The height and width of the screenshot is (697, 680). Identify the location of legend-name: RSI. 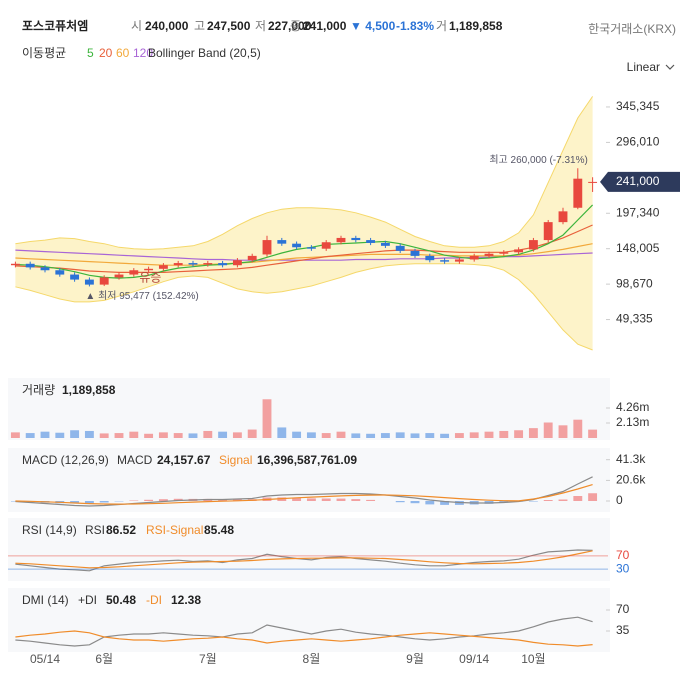
(95, 530).